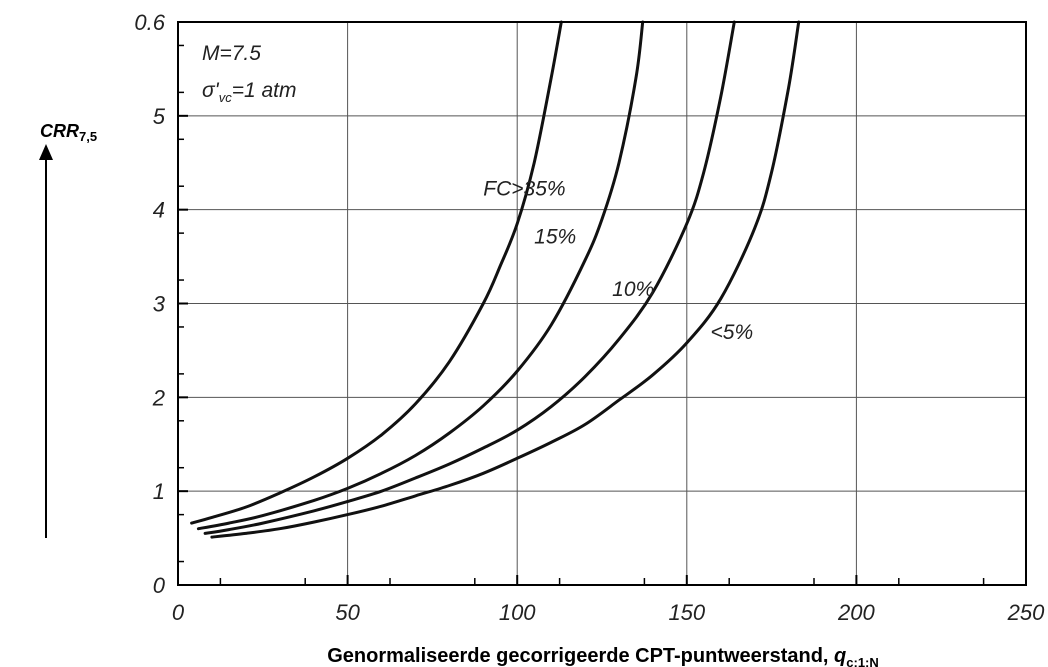 The width and height of the screenshot is (1048, 667). Describe the element at coordinates (149, 22) in the screenshot. I see `y-tick-label: 0.6` at that location.